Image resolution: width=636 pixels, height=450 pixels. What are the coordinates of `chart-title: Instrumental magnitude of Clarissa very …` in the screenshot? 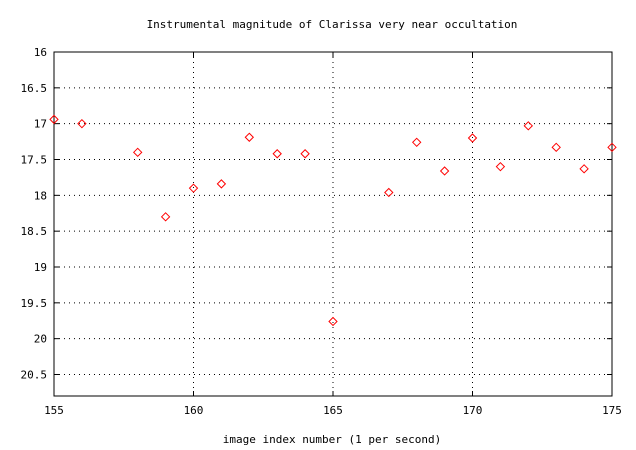 It's located at (332, 24).